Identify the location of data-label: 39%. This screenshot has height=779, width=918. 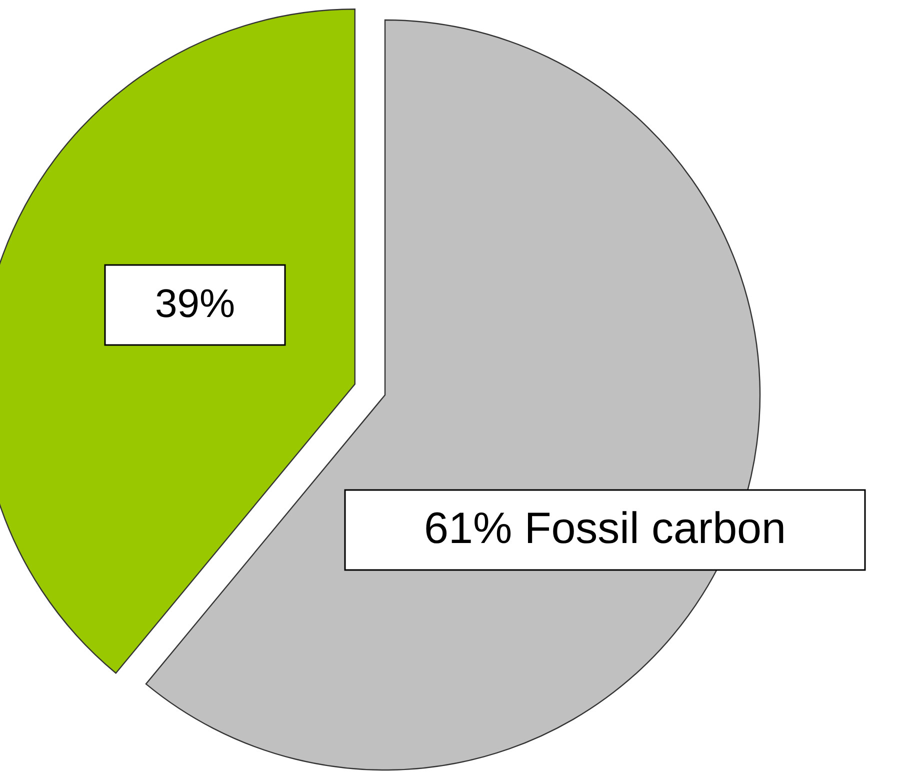
(195, 304).